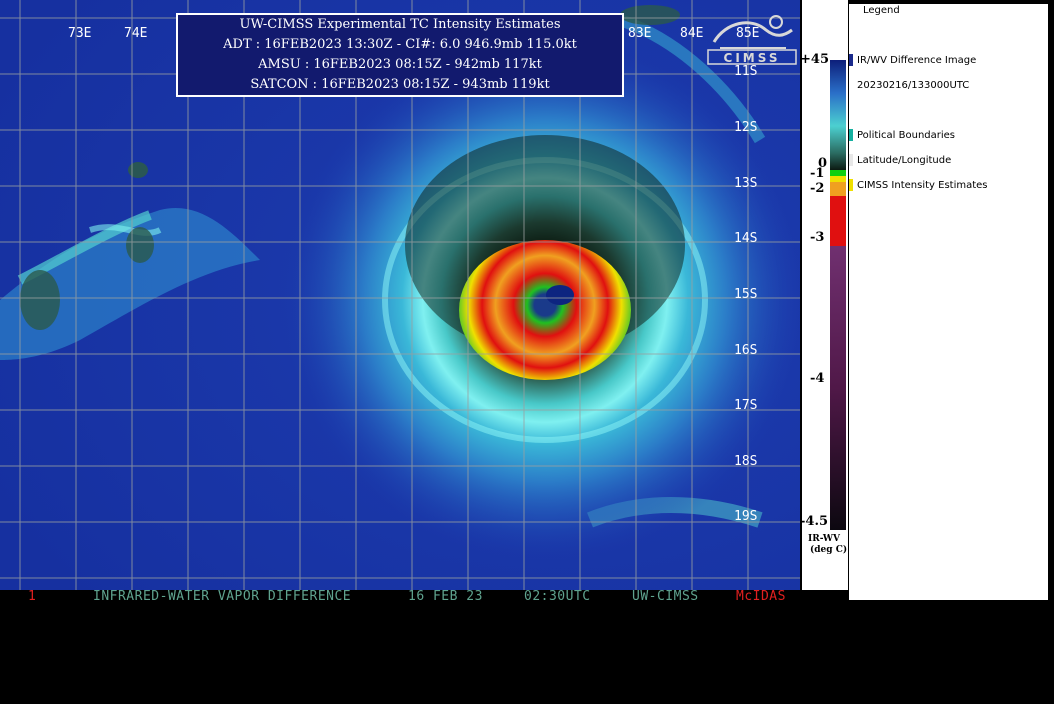 The width and height of the screenshot is (1054, 704). I want to click on latitude-label: 17S, so click(746, 405).